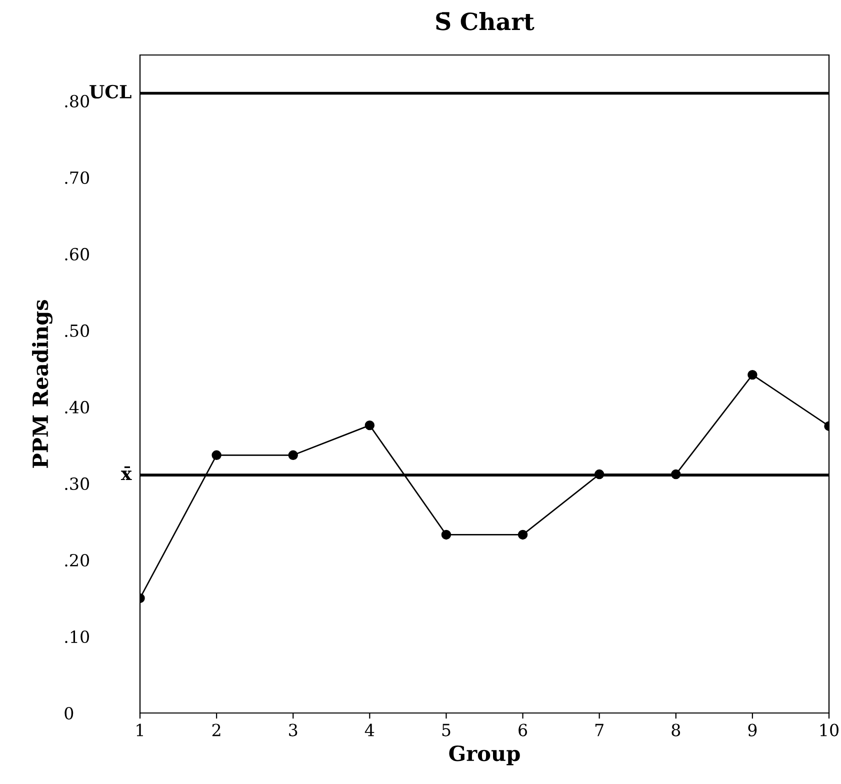 This screenshot has width=841, height=784. I want to click on y-tick-label: .50, so click(77, 331).